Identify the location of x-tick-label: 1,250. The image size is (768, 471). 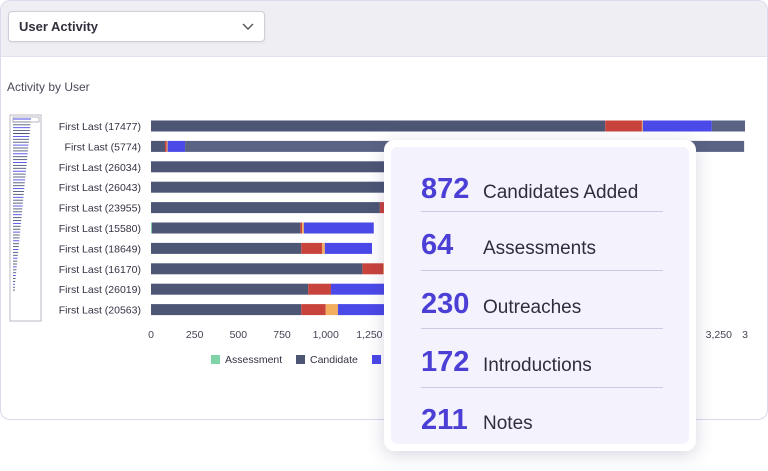
(369, 335).